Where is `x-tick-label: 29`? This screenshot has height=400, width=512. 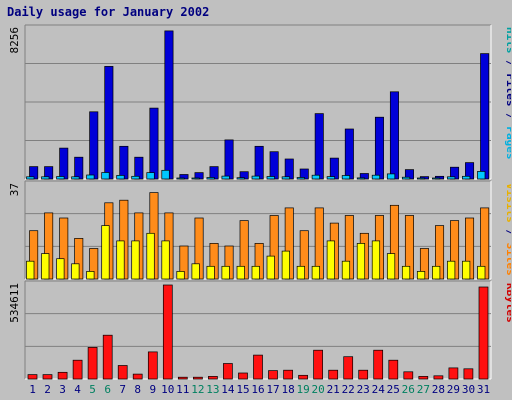 x-tick-label: 29 is located at coordinates (453, 389).